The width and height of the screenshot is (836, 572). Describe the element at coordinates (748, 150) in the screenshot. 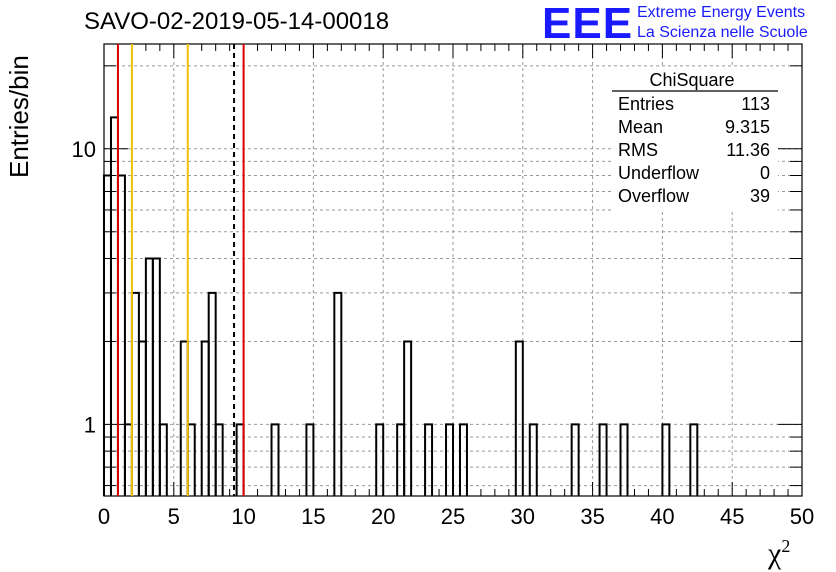

I see `stats-value: 11.36` at that location.